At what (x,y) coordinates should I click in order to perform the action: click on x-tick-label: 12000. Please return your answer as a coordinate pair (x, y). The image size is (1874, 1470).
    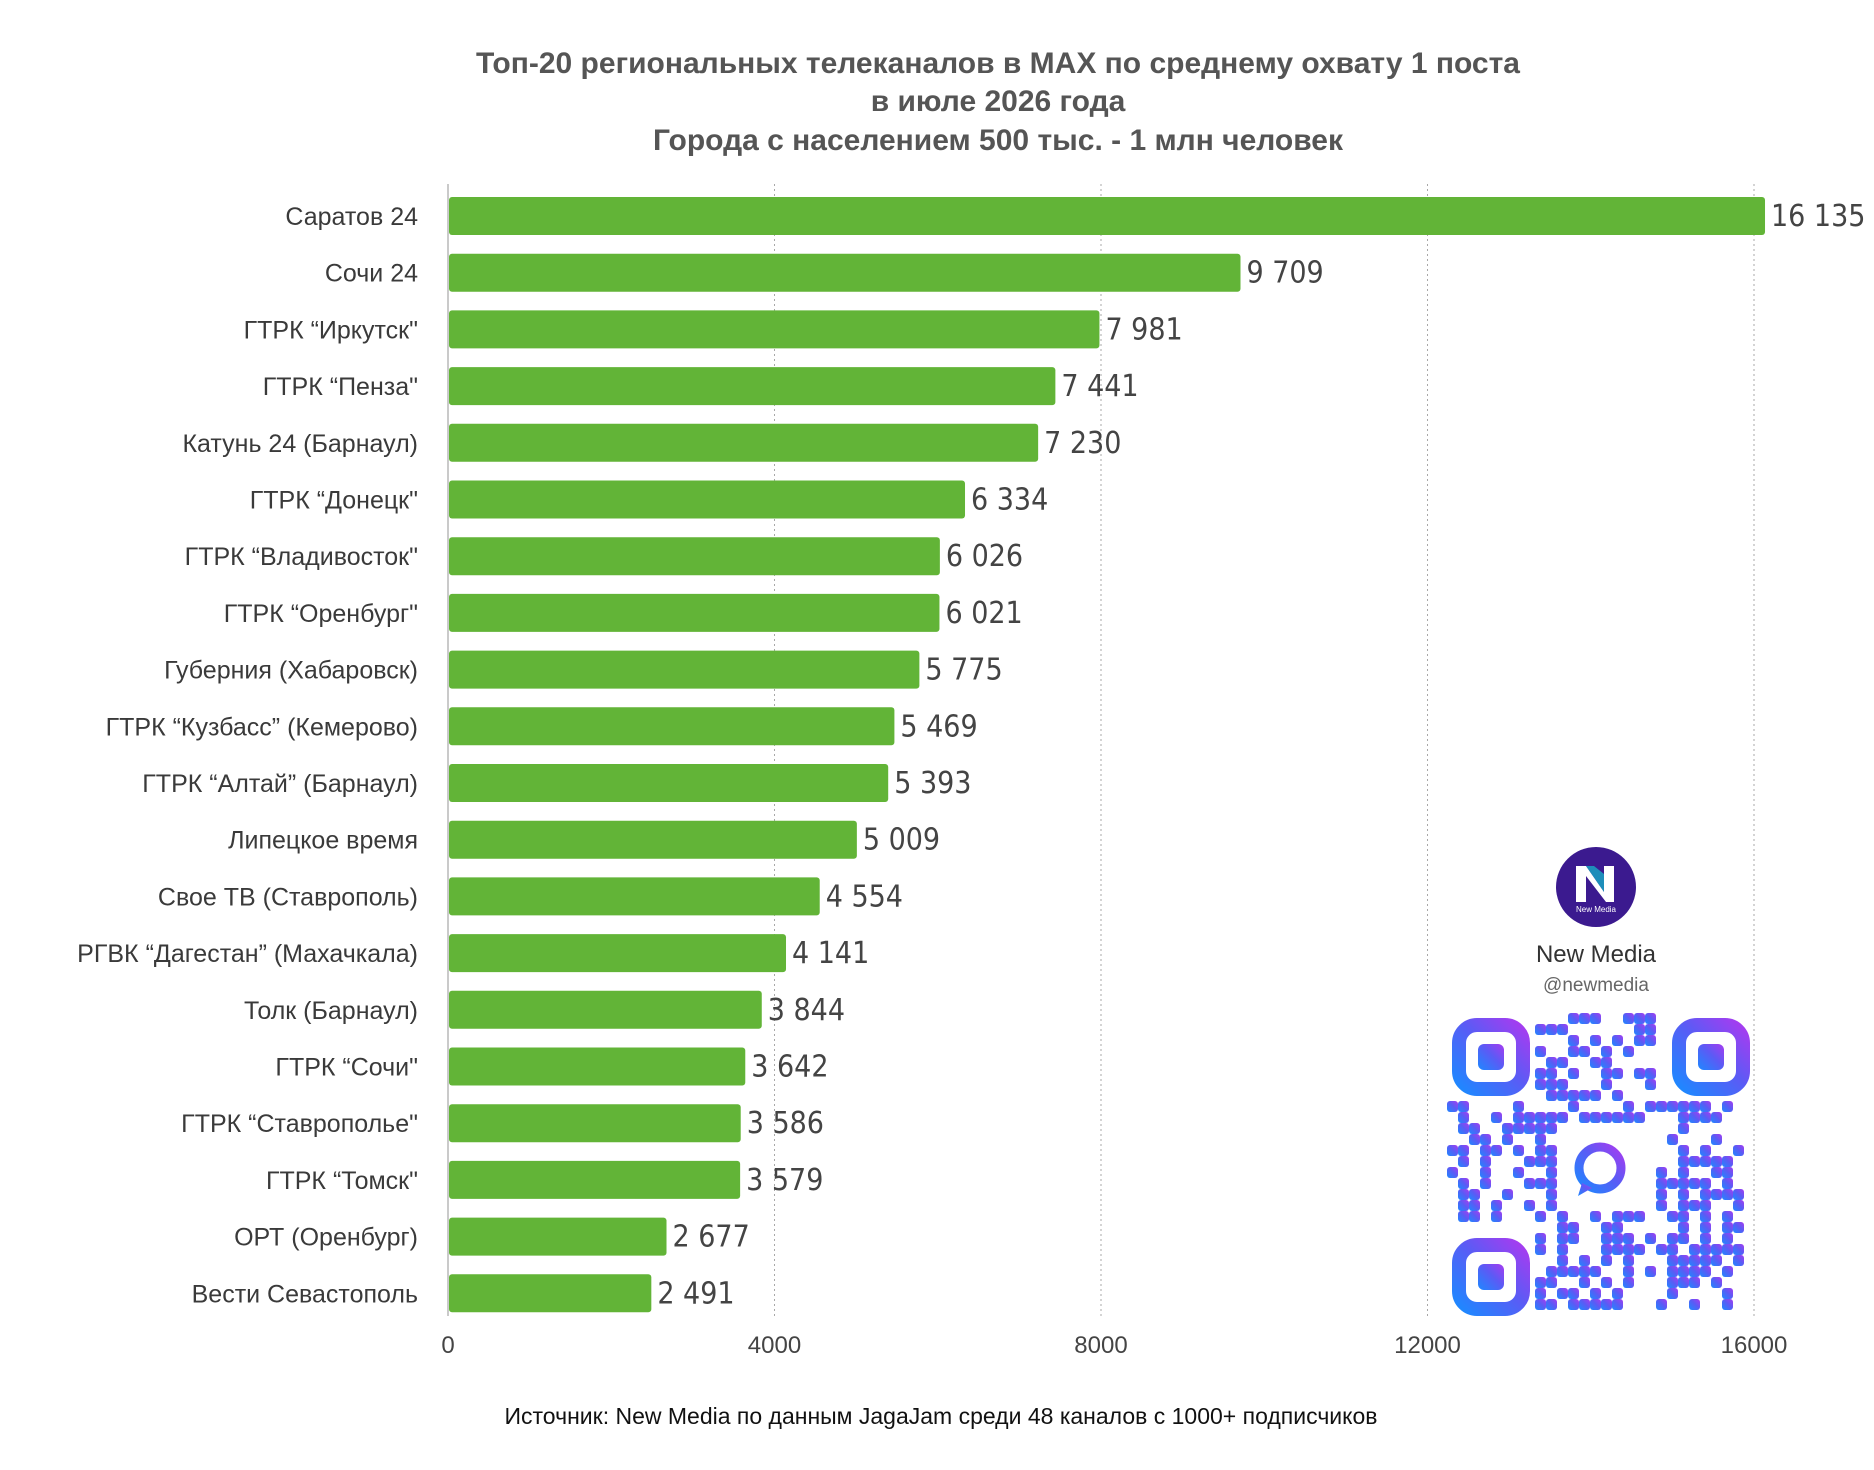
    Looking at the image, I should click on (1427, 1345).